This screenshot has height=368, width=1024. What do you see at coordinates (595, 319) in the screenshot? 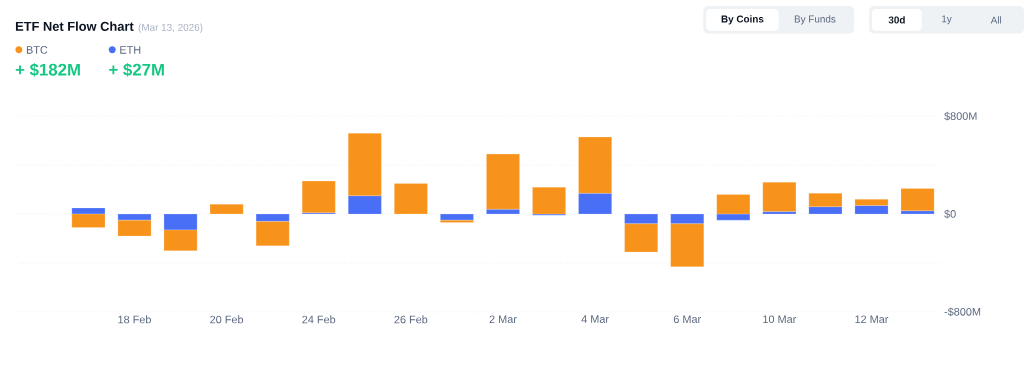
I see `x-tick-label: 4 Mar` at bounding box center [595, 319].